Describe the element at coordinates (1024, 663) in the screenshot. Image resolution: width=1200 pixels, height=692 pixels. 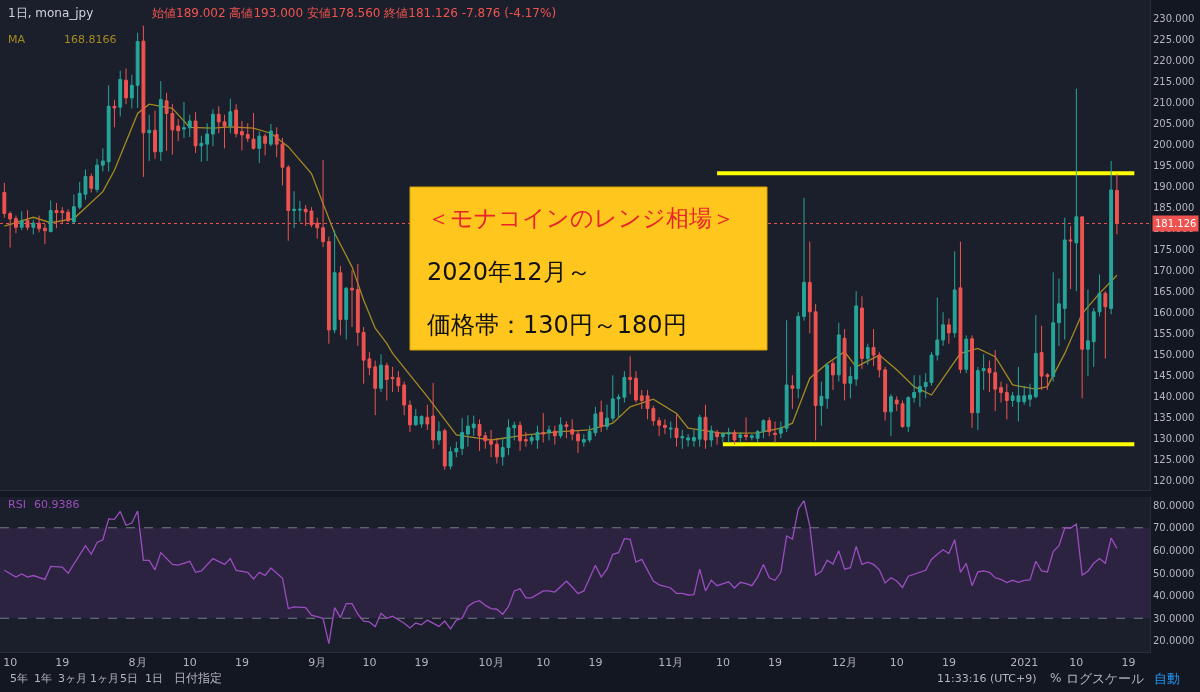
I see `x-tick-label: 2021` at that location.